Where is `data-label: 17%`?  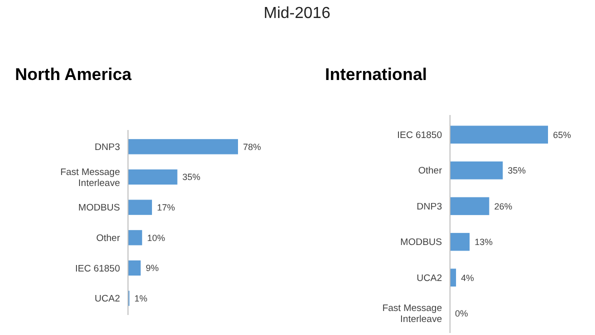 data-label: 17% is located at coordinates (165, 207).